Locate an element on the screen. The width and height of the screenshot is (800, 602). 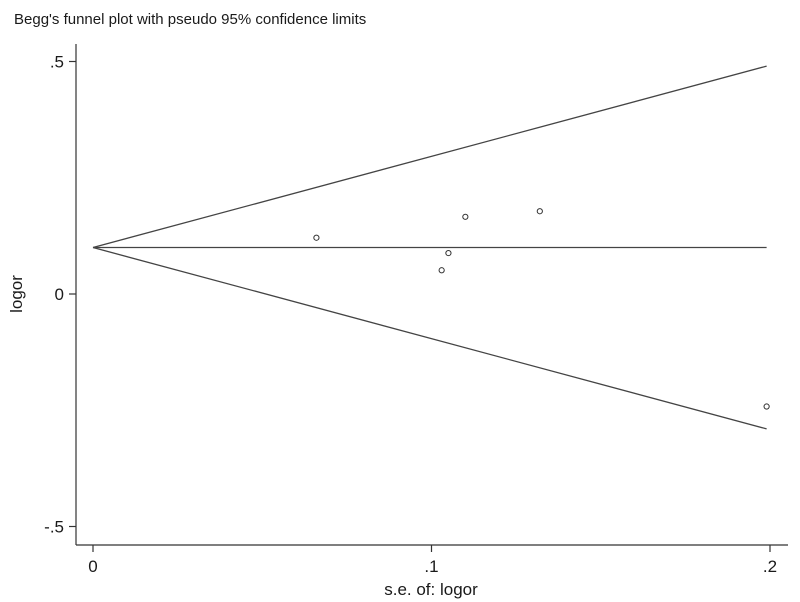
y-tick-label-2: 0 is located at coordinates (59, 294).